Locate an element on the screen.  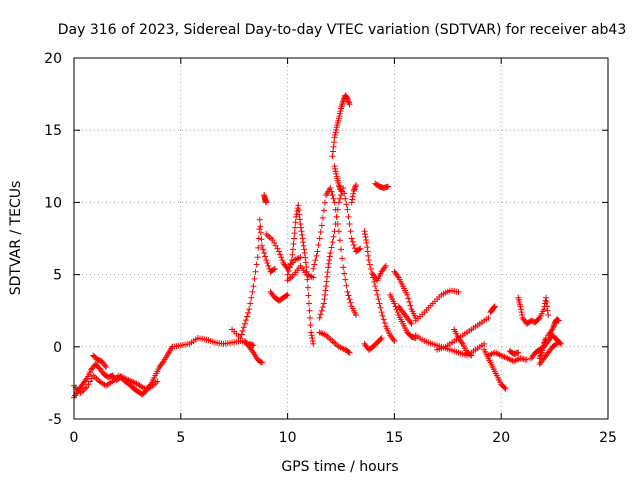
series-track-p is located at coordinates (334, 342).